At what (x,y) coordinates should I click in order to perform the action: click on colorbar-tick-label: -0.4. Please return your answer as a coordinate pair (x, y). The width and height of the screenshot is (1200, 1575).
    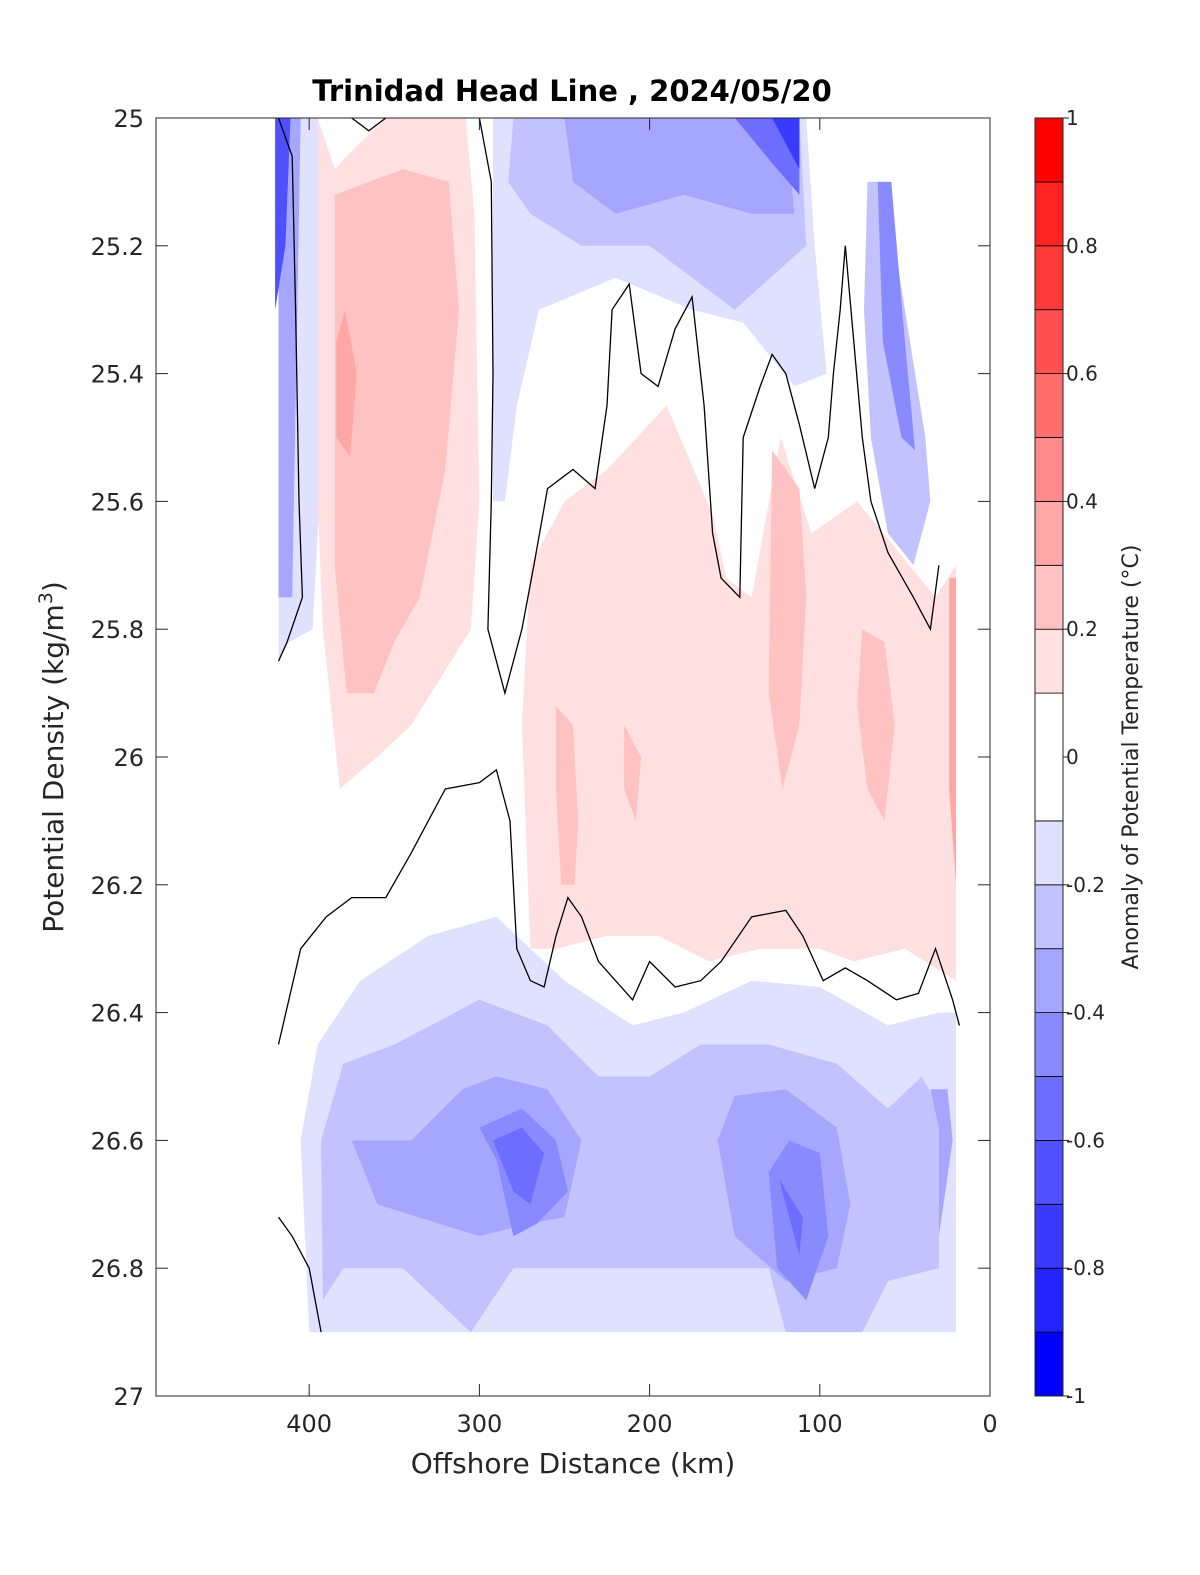
    Looking at the image, I should click on (1085, 1013).